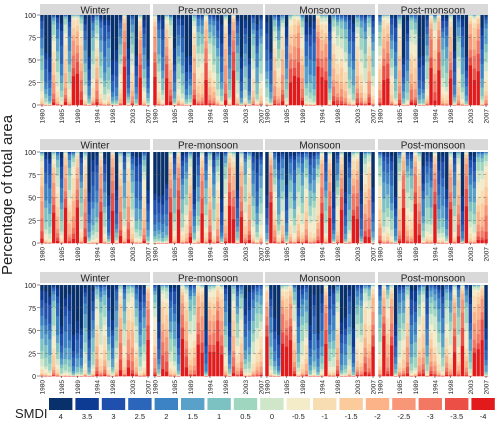 The height and width of the screenshot is (437, 500). What do you see at coordinates (124, 352) in the screenshot?
I see `bar-segment-2001-smdi--0.5` at bounding box center [124, 352].